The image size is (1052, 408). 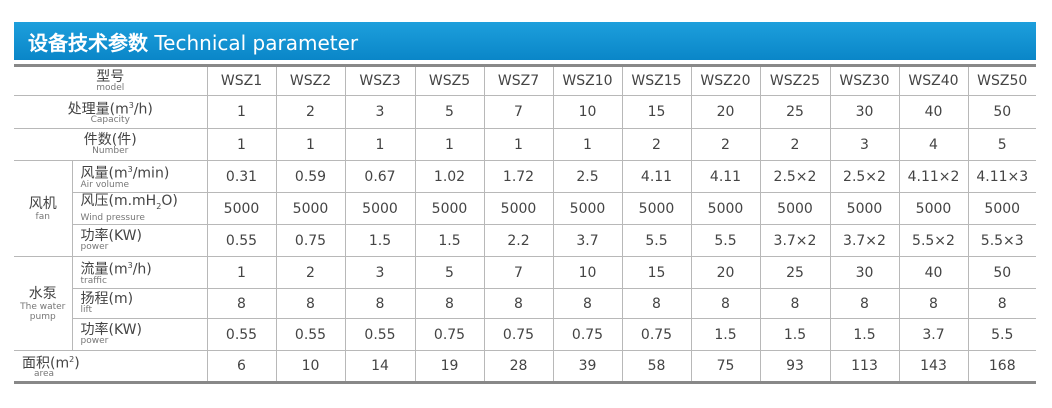 I want to click on cell-model: WSZ3, so click(x=380, y=80).